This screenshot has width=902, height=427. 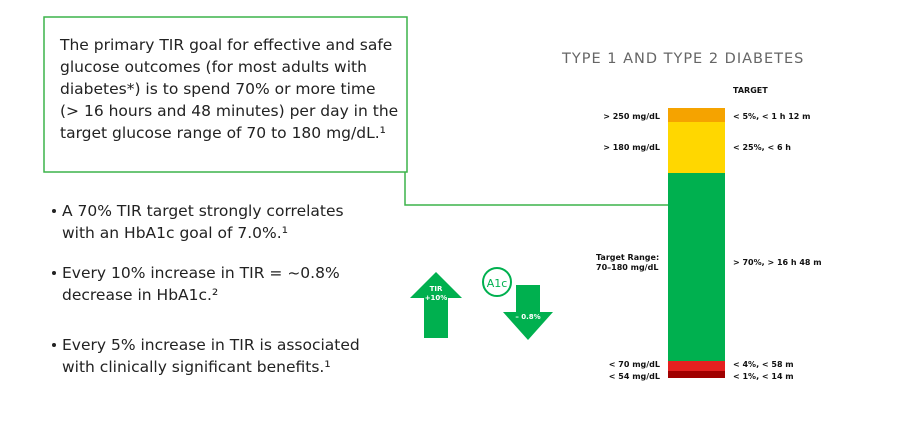 What do you see at coordinates (631, 116) in the screenshot?
I see `range-label: > 250 mg/dL` at bounding box center [631, 116].